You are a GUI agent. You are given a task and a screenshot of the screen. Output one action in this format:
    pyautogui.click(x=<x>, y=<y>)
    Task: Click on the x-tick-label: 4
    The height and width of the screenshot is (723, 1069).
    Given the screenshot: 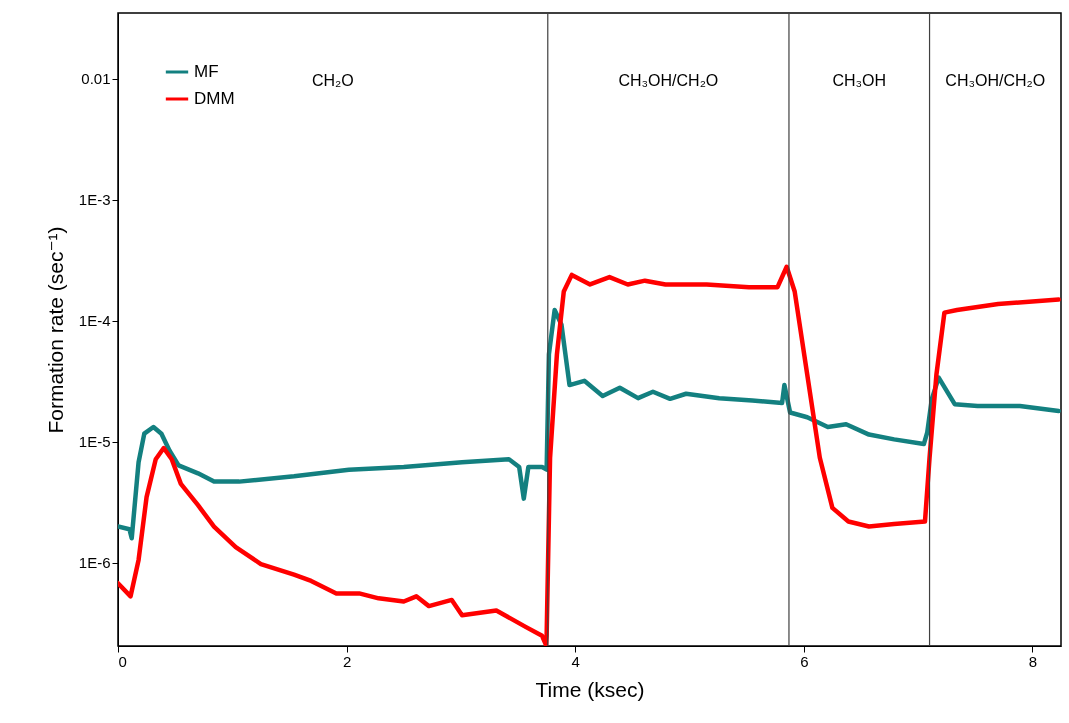 What is the action you would take?
    pyautogui.click(x=575, y=661)
    